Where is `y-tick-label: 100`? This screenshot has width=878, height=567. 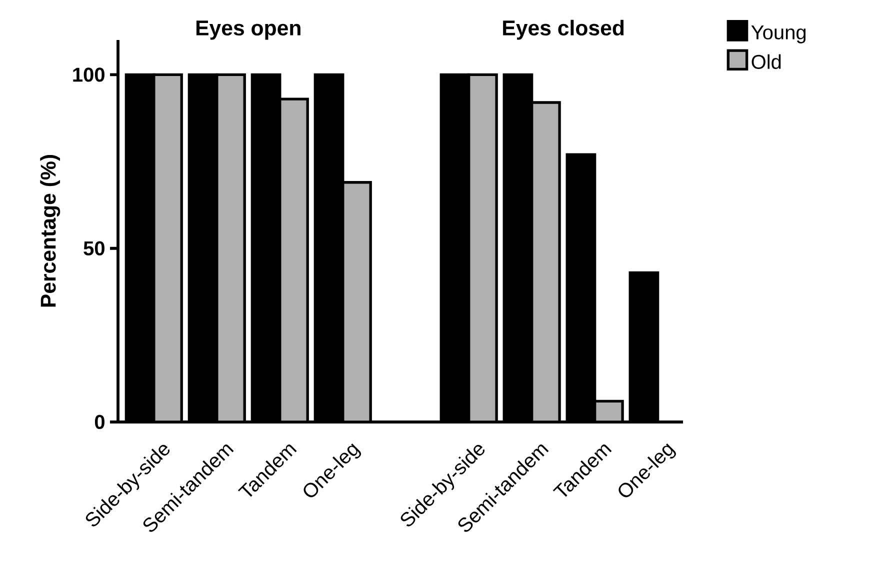 y-tick-label: 100 is located at coordinates (88, 75).